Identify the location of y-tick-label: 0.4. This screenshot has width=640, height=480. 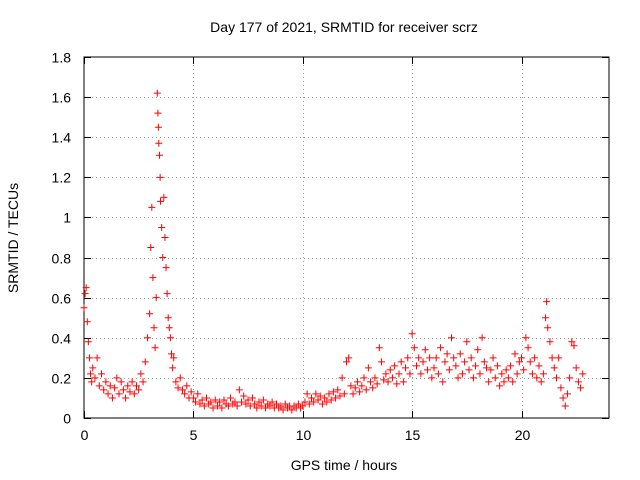
(62, 339).